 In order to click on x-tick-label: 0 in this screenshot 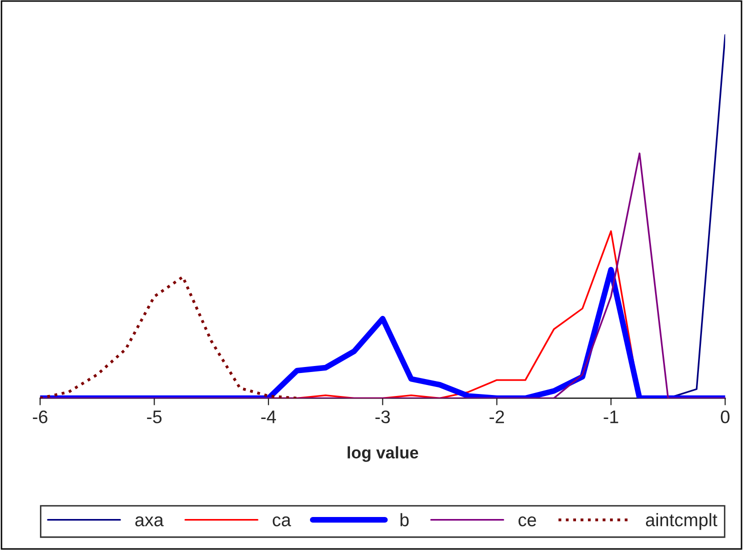, I will do `click(725, 417)`.